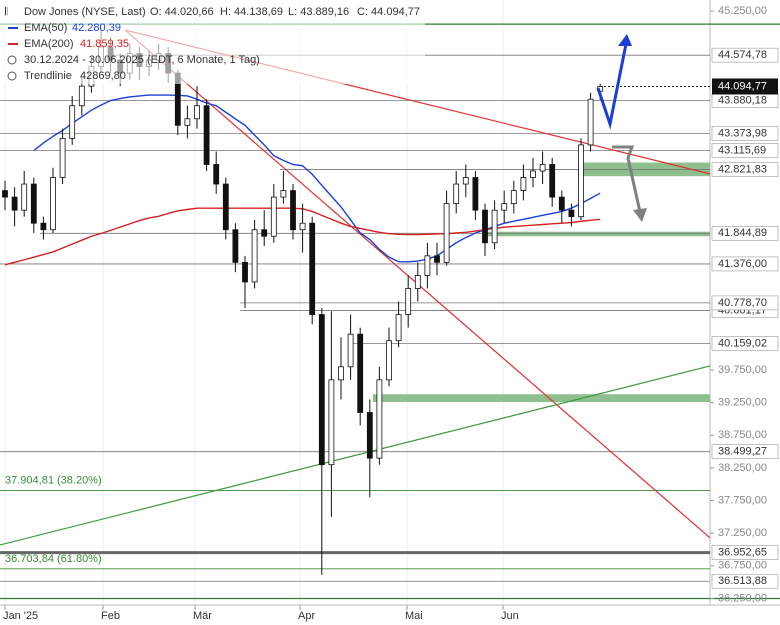  Describe the element at coordinates (318, 12) in the screenshot. I see `ohlc-low: L: 43.889,16` at that location.